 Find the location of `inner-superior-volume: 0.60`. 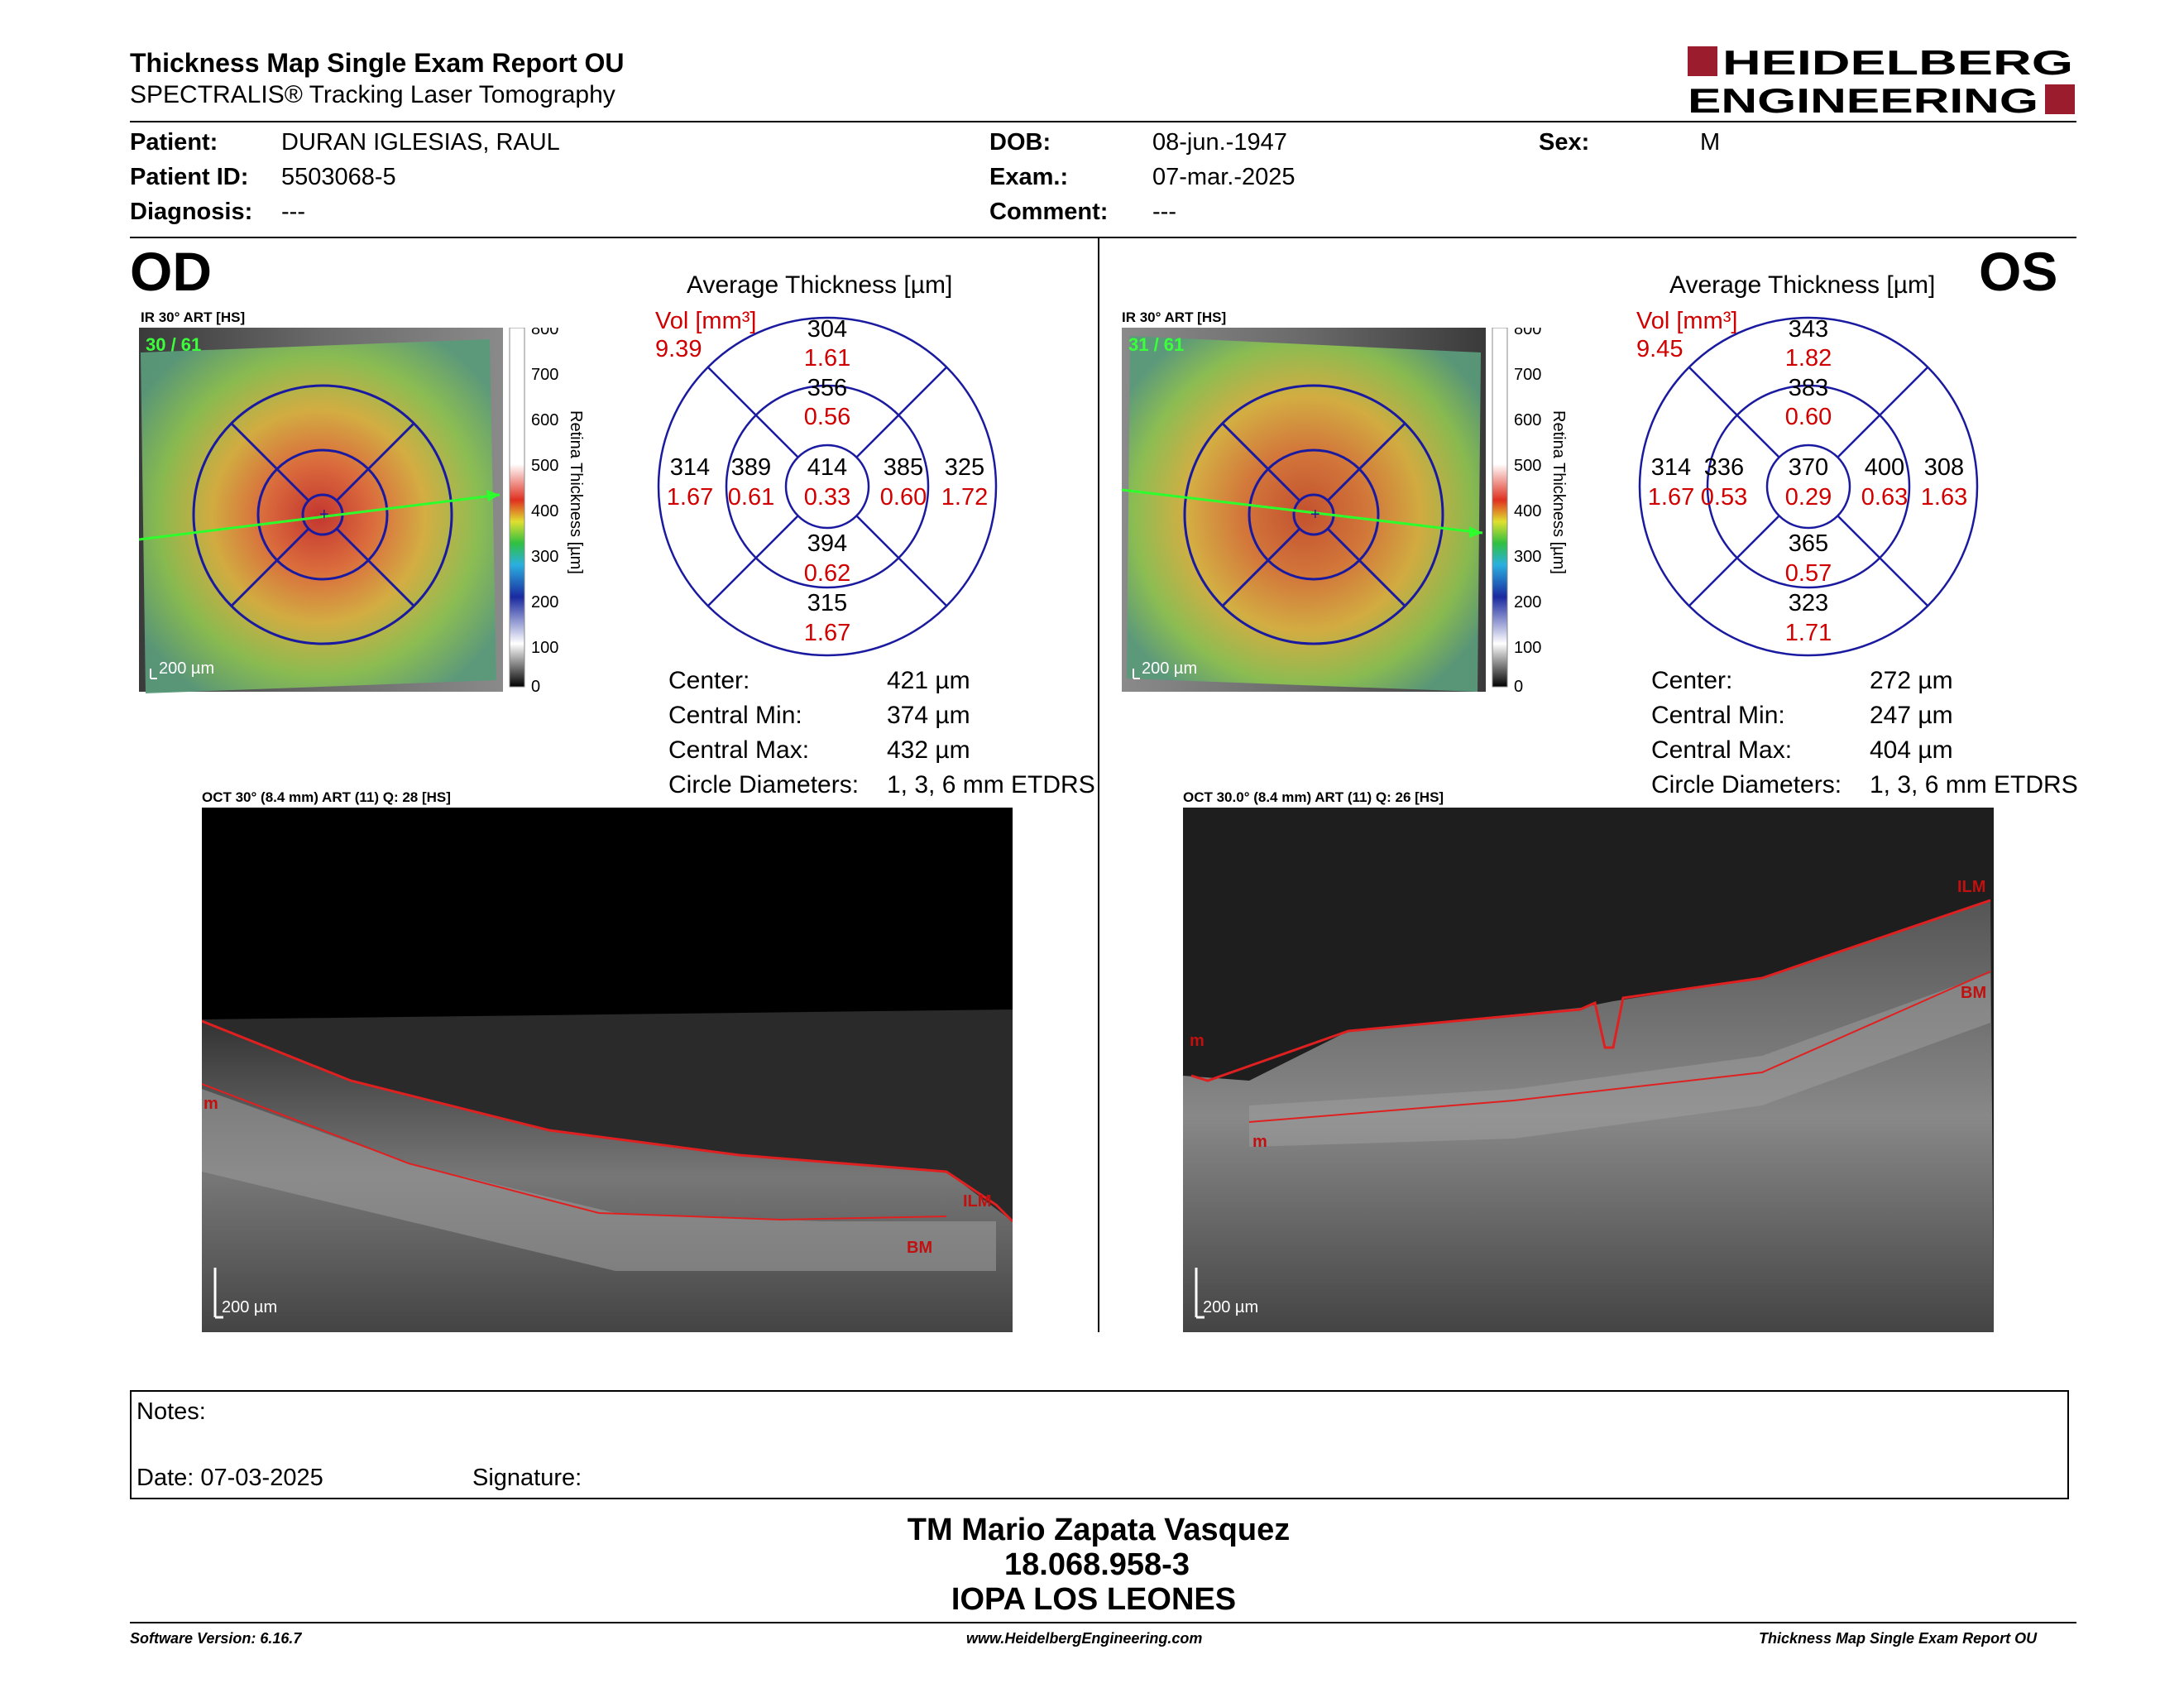

inner-superior-volume: 0.60 is located at coordinates (1808, 417).